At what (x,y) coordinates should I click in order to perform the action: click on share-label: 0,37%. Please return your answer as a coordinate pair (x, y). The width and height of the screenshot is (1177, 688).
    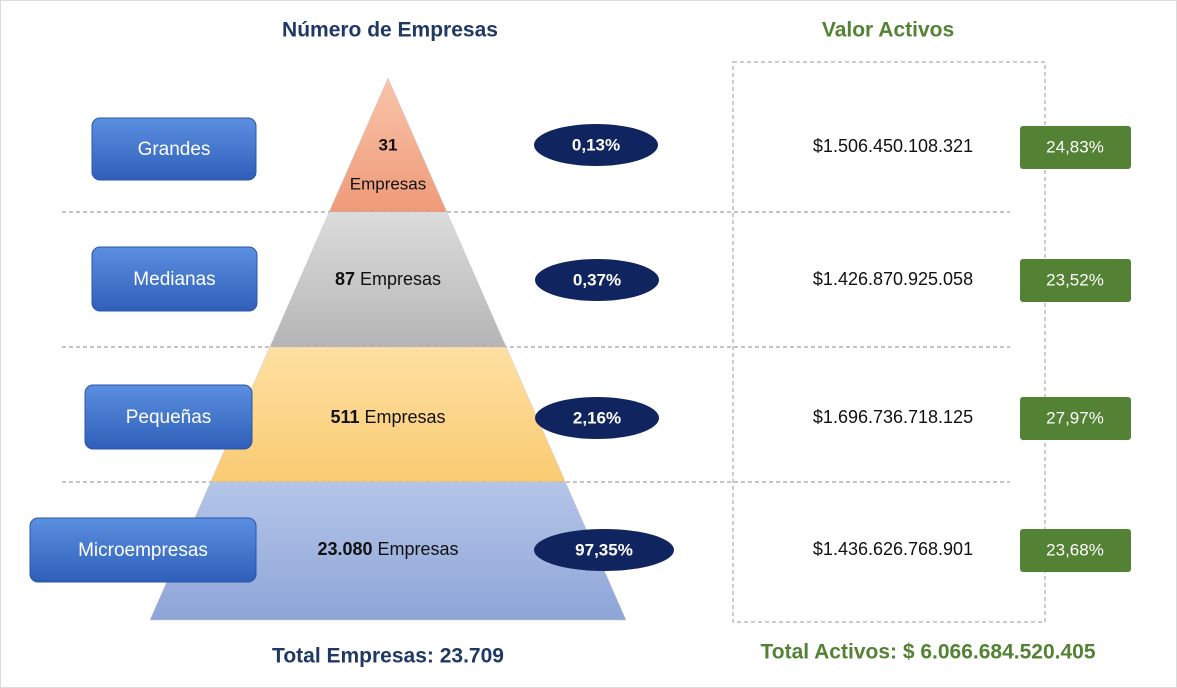
    Looking at the image, I should click on (597, 279).